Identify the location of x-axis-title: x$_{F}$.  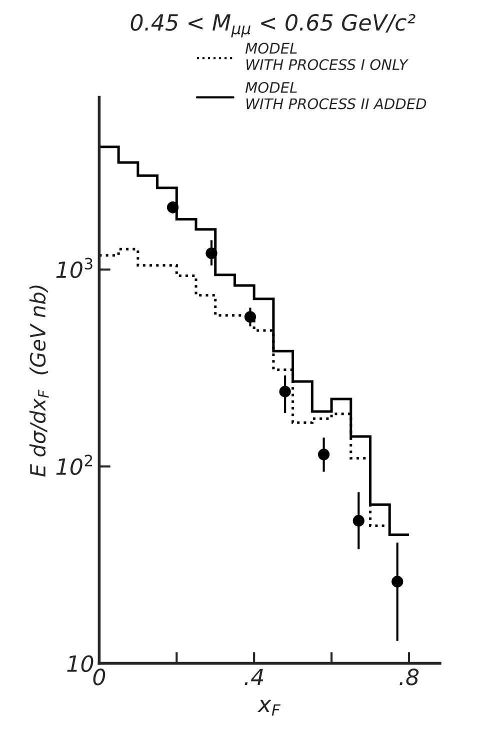
(269, 708).